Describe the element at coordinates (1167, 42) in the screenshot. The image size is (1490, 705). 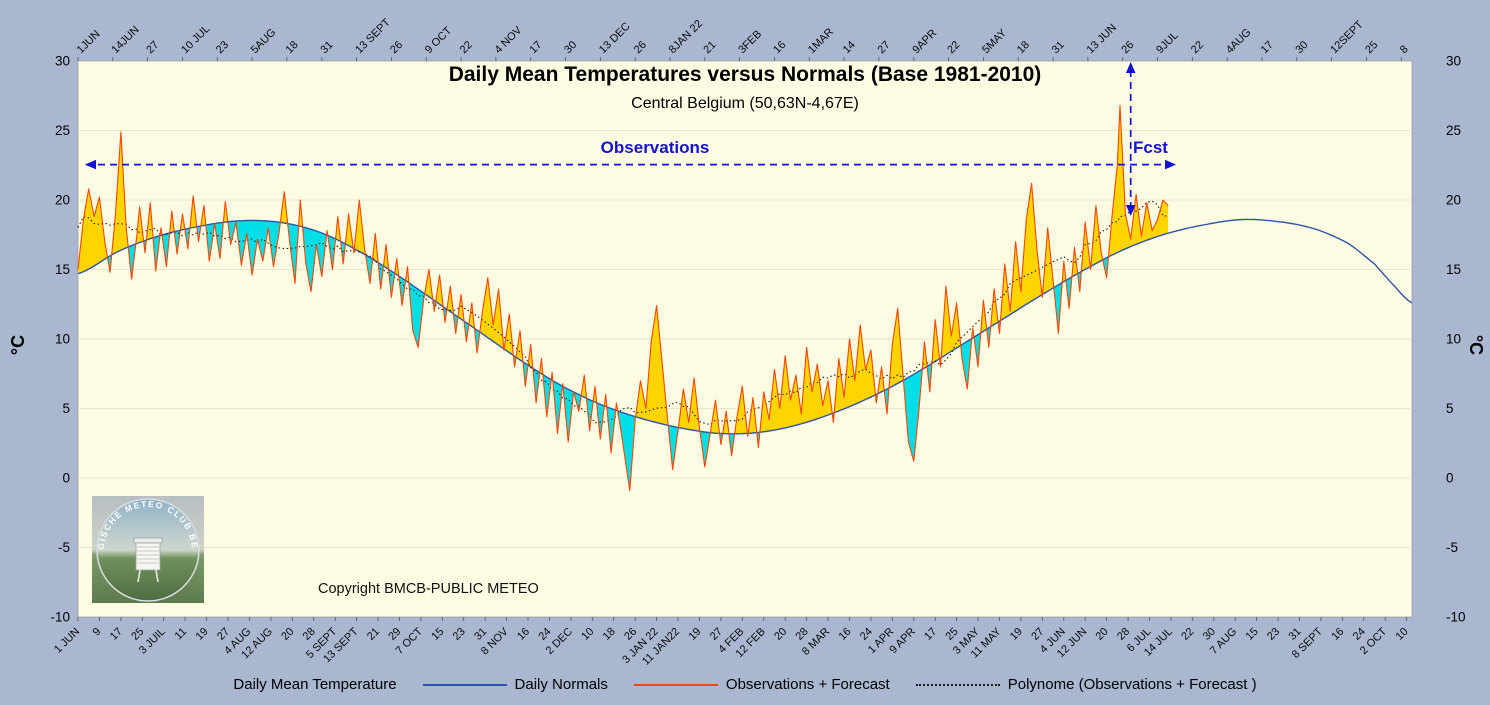
I see `svg-text: 9JUL` at that location.